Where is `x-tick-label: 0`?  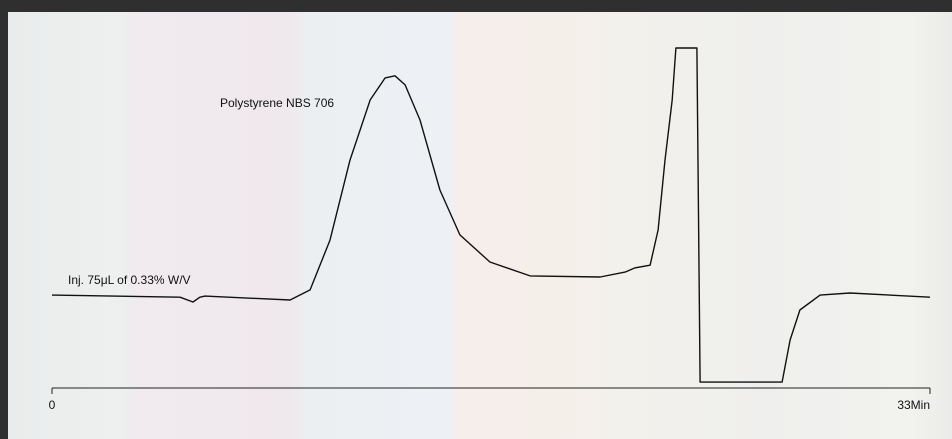
x-tick-label: 0 is located at coordinates (52, 405).